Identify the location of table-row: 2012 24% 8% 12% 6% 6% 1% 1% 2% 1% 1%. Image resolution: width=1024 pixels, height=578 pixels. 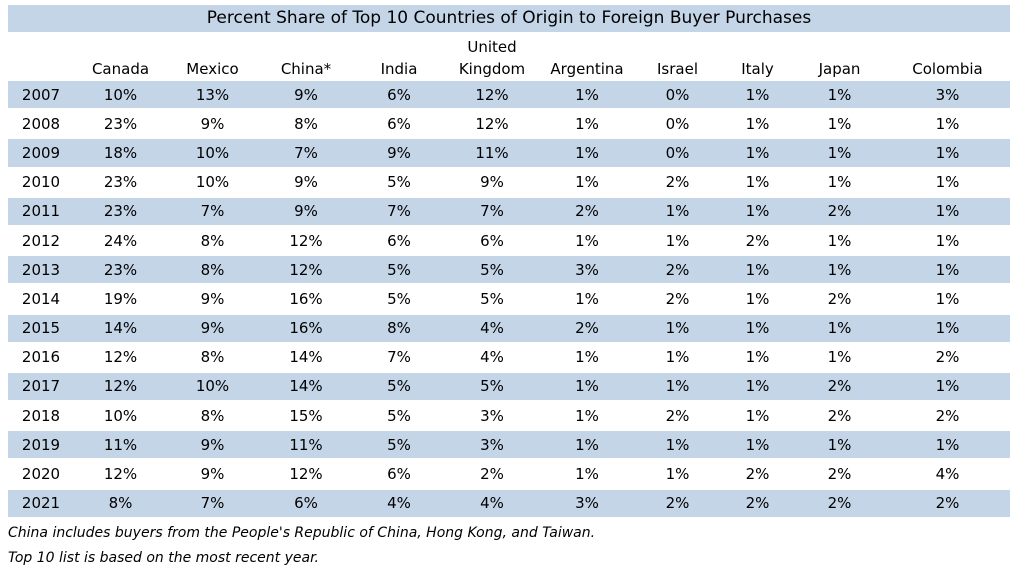
(509, 242).